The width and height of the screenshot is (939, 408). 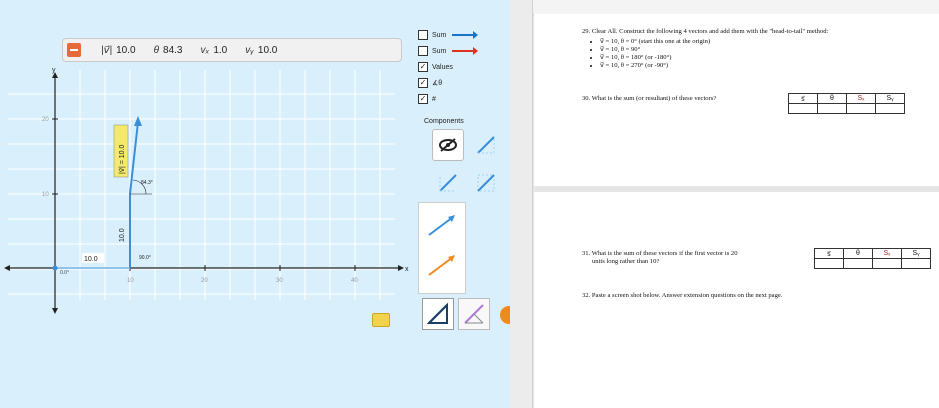 I want to click on angle-icon: ∡θ, so click(x=437, y=83).